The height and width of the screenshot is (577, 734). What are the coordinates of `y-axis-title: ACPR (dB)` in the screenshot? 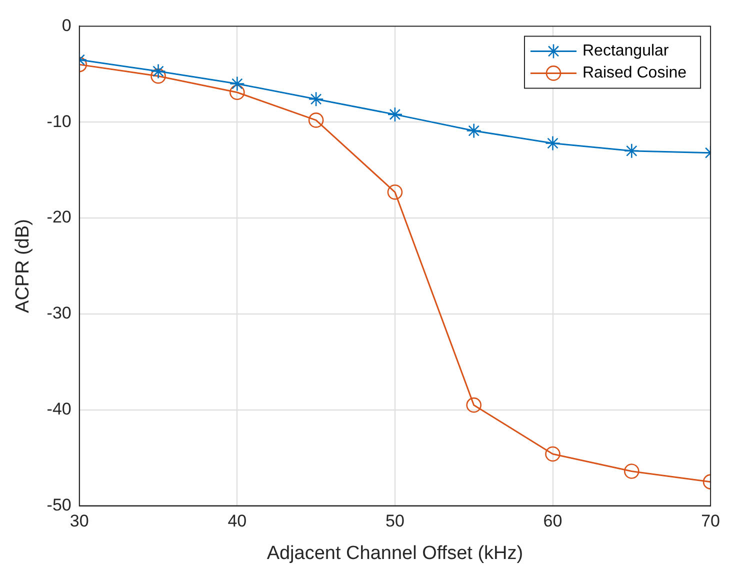 It's located at (23, 266).